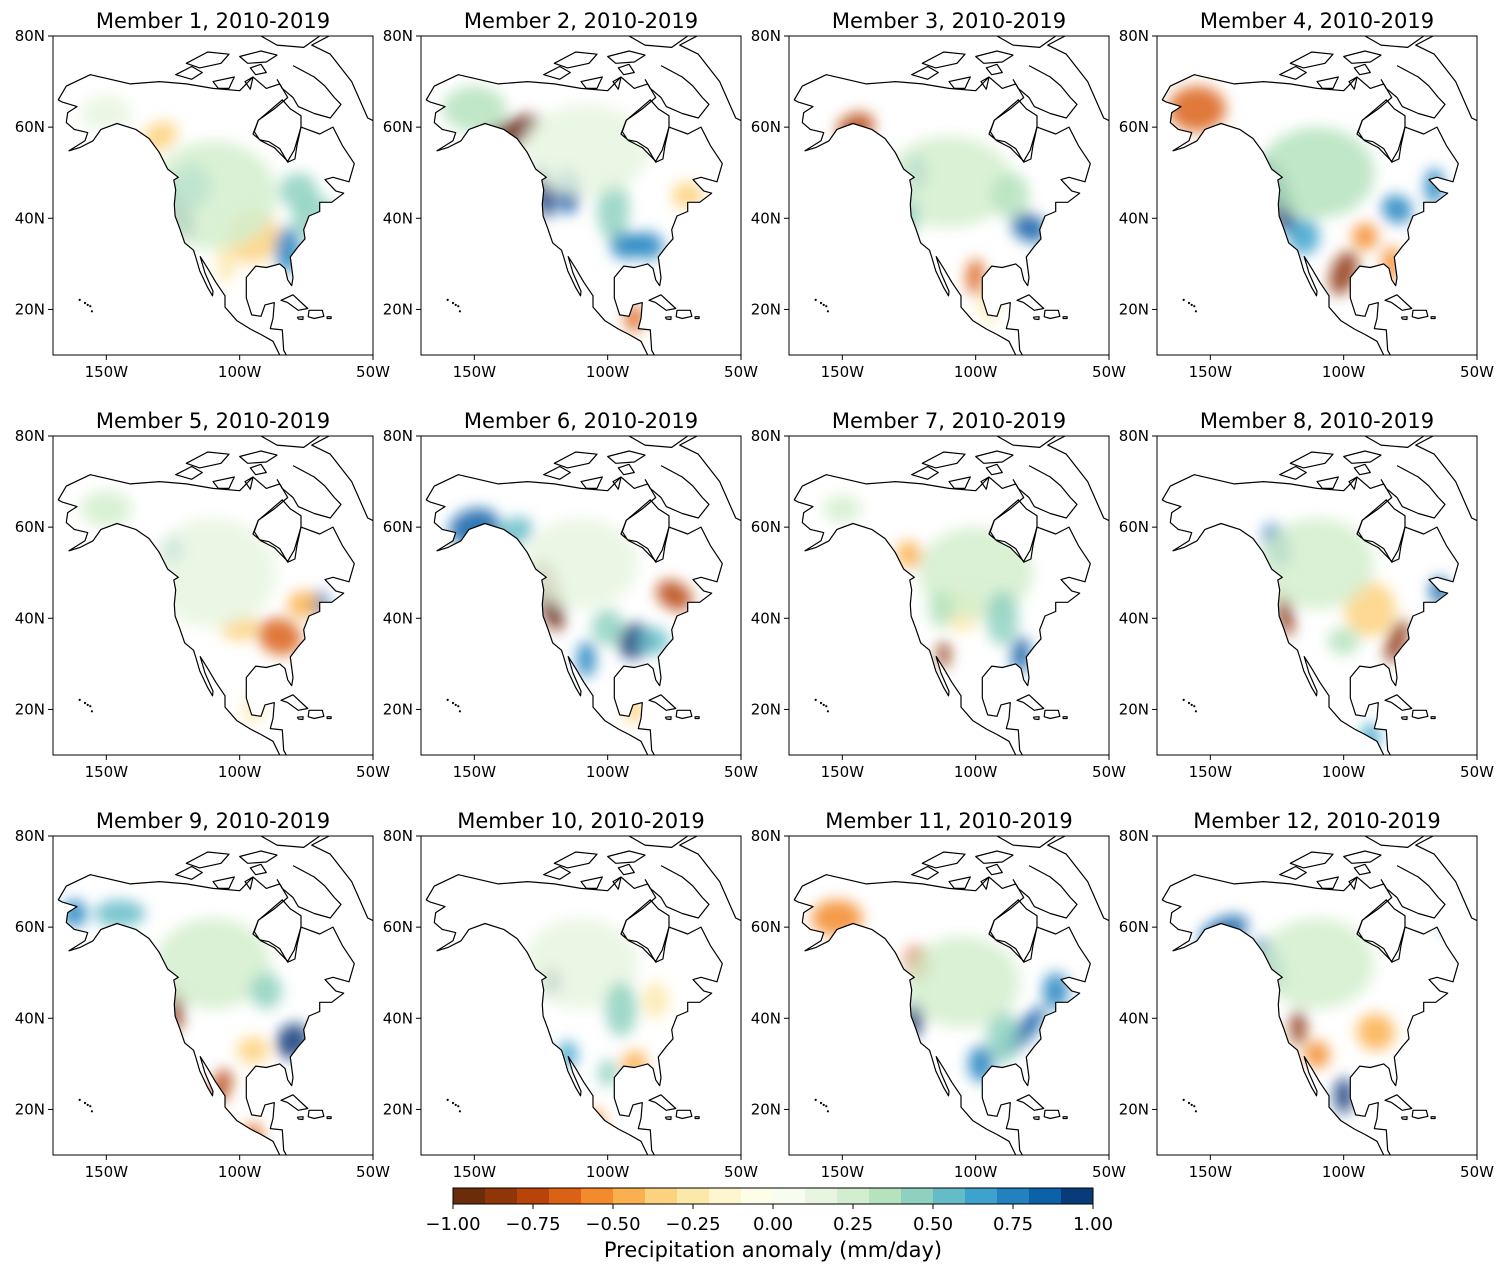  Describe the element at coordinates (930, 584) in the screenshot. I see `anomaly-field` at that location.